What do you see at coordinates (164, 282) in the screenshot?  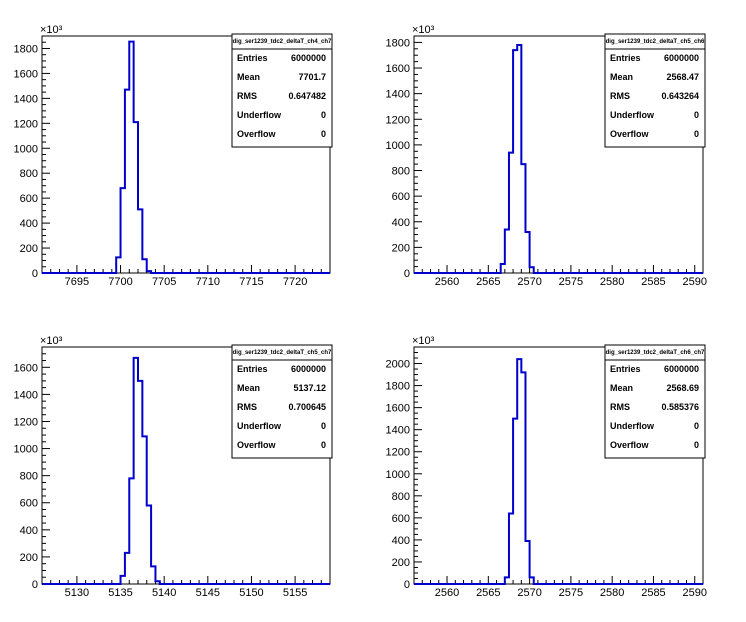 I see `x-tick-label: 7705` at bounding box center [164, 282].